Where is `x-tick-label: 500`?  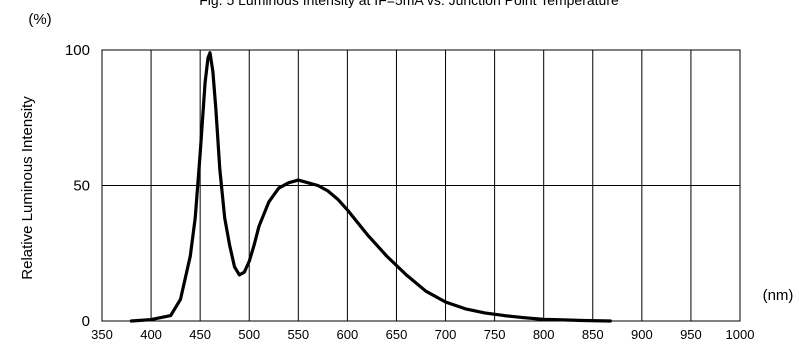
x-tick-label: 500 is located at coordinates (249, 334).